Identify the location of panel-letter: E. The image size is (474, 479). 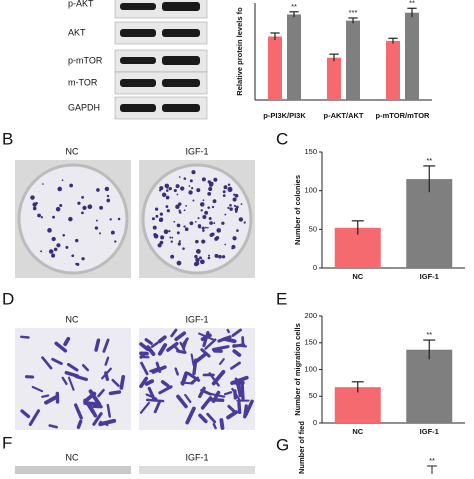
(281, 298).